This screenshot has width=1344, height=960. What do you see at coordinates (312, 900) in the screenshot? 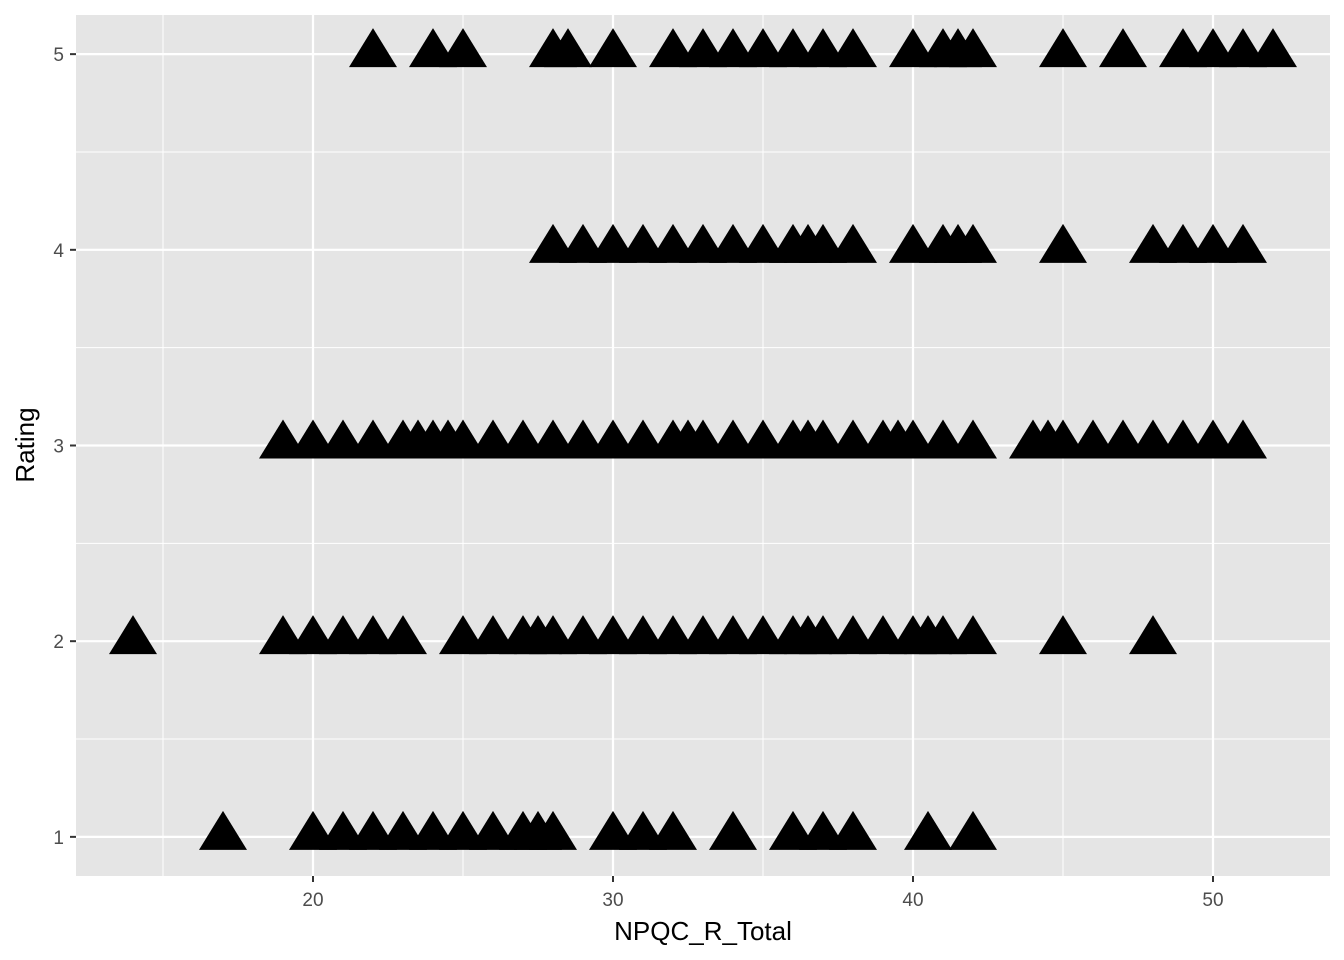
I see `x-tick-label: 20` at bounding box center [312, 900].